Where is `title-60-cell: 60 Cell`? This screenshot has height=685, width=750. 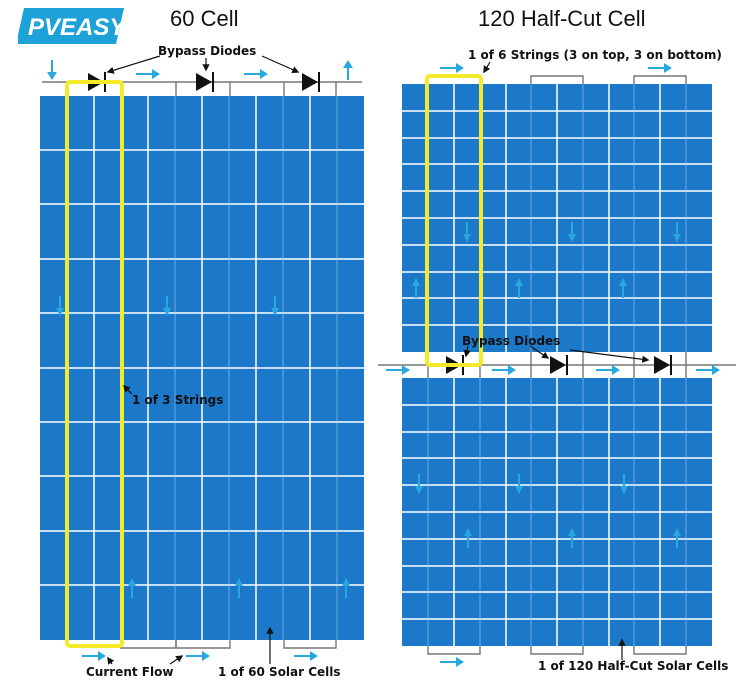
title-60-cell: 60 Cell is located at coordinates (204, 18).